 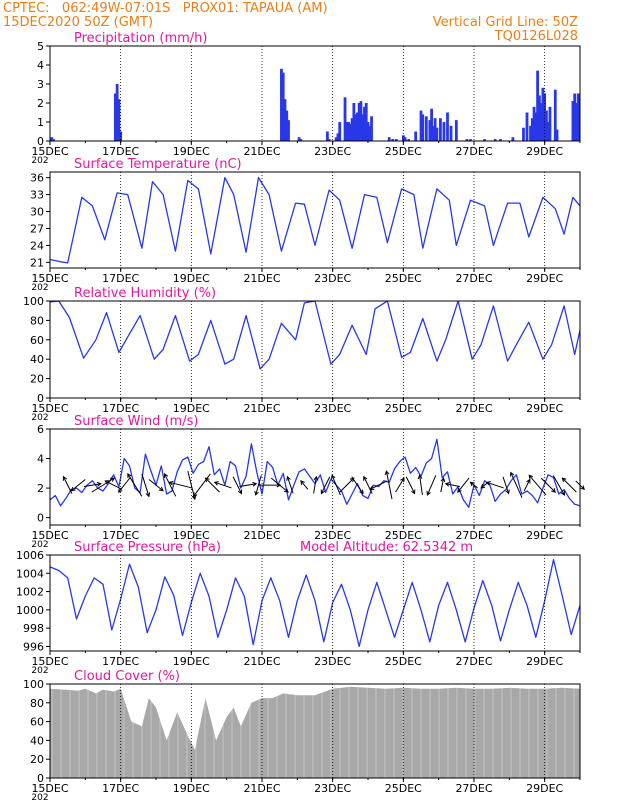 I want to click on wind-frame, so click(x=315, y=477).